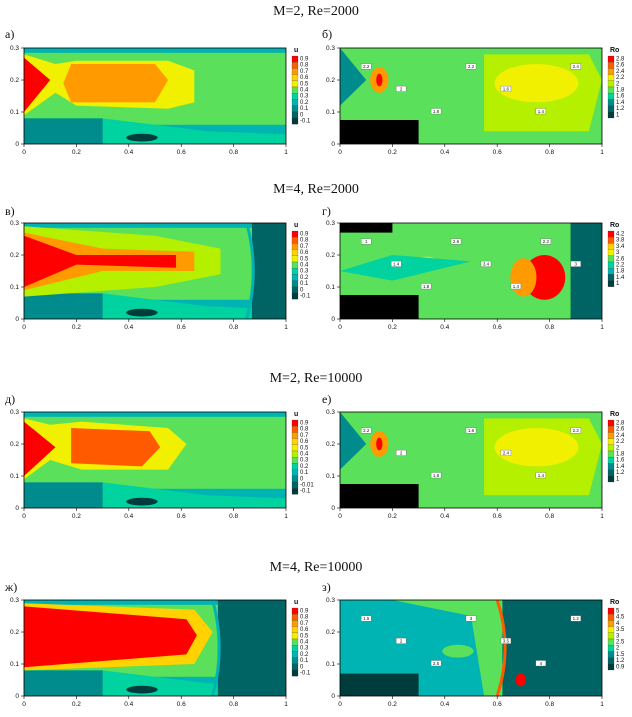  Describe the element at coordinates (304, 467) in the screenshot. I see `legend-label: 0.2` at that location.